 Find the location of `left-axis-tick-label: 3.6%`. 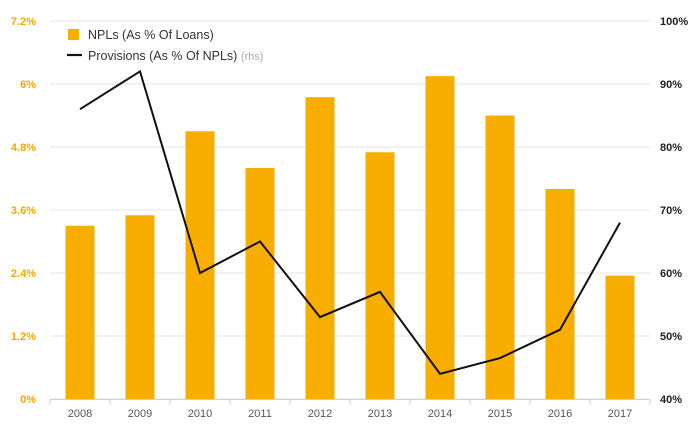

left-axis-tick-label: 3.6% is located at coordinates (23, 211).